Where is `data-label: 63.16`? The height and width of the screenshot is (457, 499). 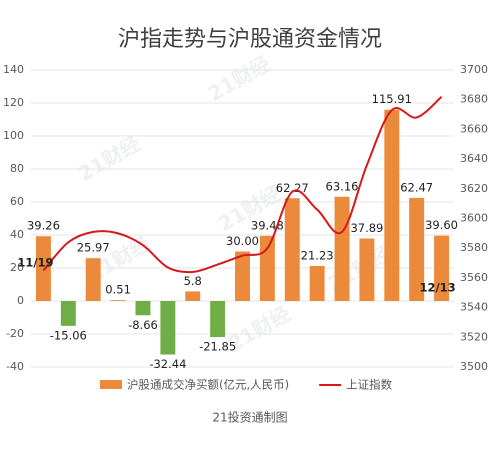
data-label: 63.16 is located at coordinates (342, 186).